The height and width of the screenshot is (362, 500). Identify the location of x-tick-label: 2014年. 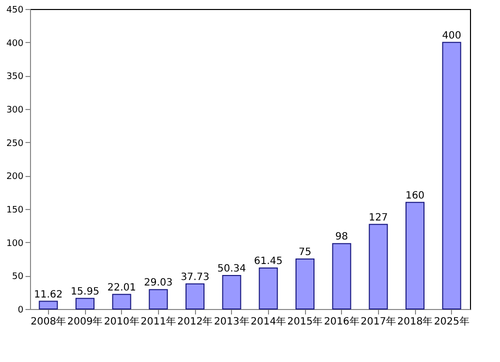
(268, 322).